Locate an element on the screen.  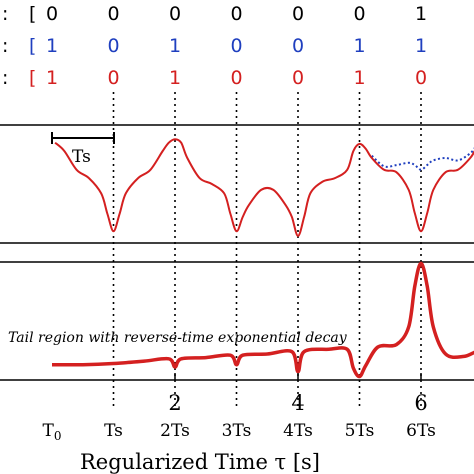
time-tick-label: 6Ts is located at coordinates (421, 431).